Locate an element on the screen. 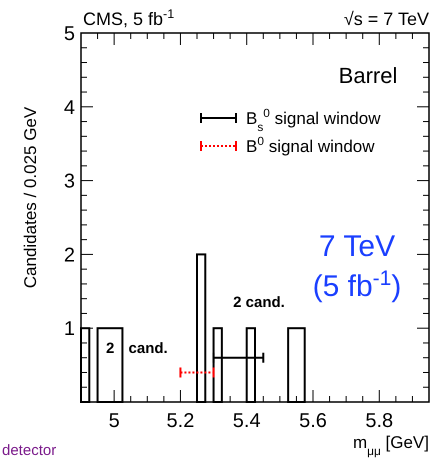  y-tick-label: 1 is located at coordinates (69, 329).